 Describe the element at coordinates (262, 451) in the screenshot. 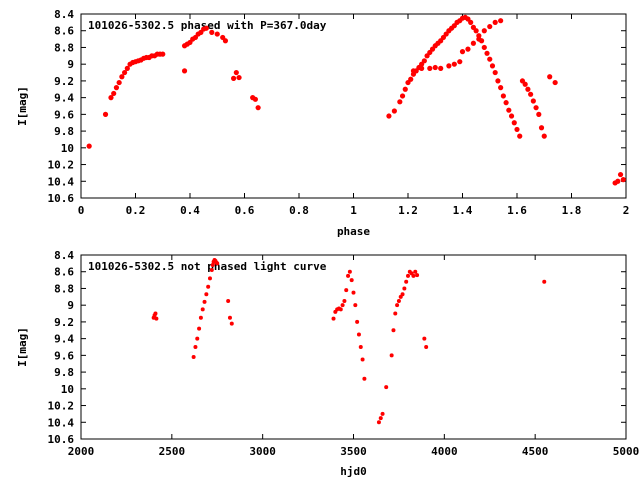

I see `x-tick-label: 3000` at that location.